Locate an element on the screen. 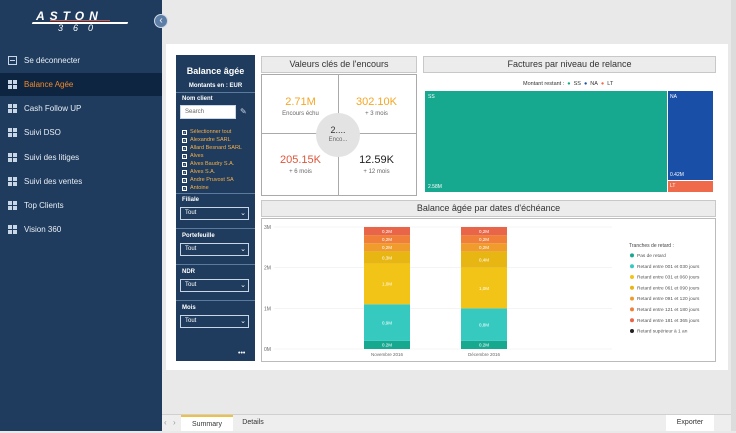 The image size is (736, 433). sidebar-item-suivi-ventes: Suivi des ventes is located at coordinates (81, 181).